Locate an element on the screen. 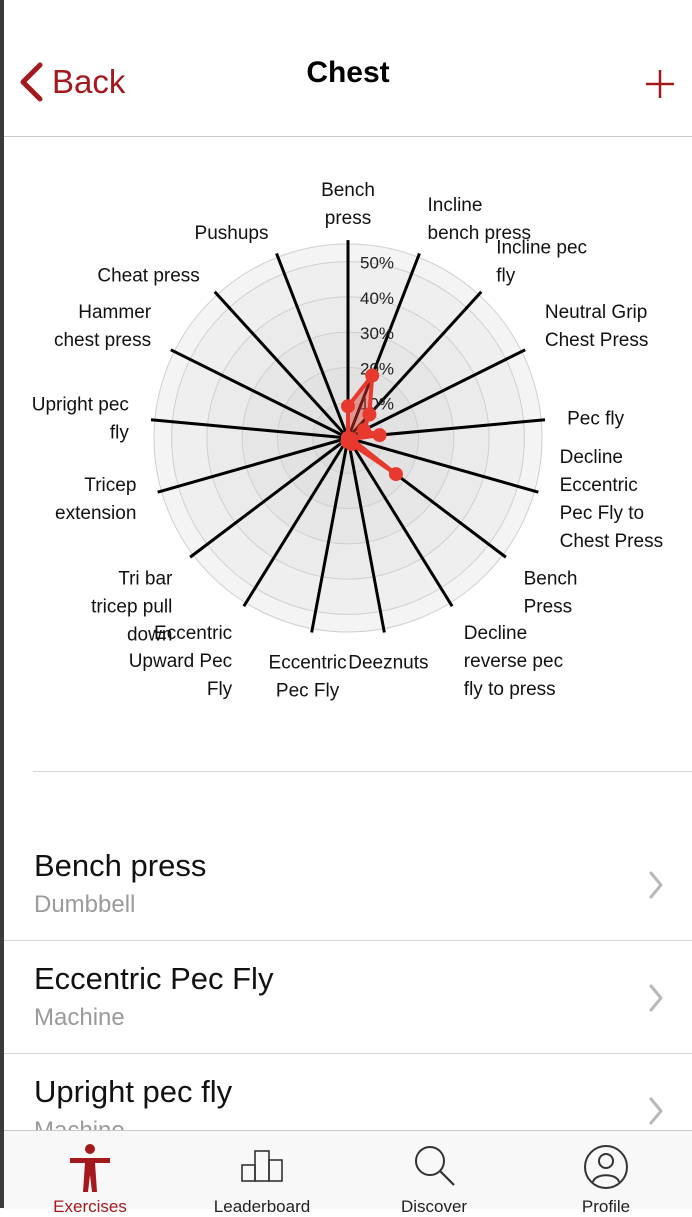 The image size is (692, 1217). category-label: Tricep extension is located at coordinates (95, 499).